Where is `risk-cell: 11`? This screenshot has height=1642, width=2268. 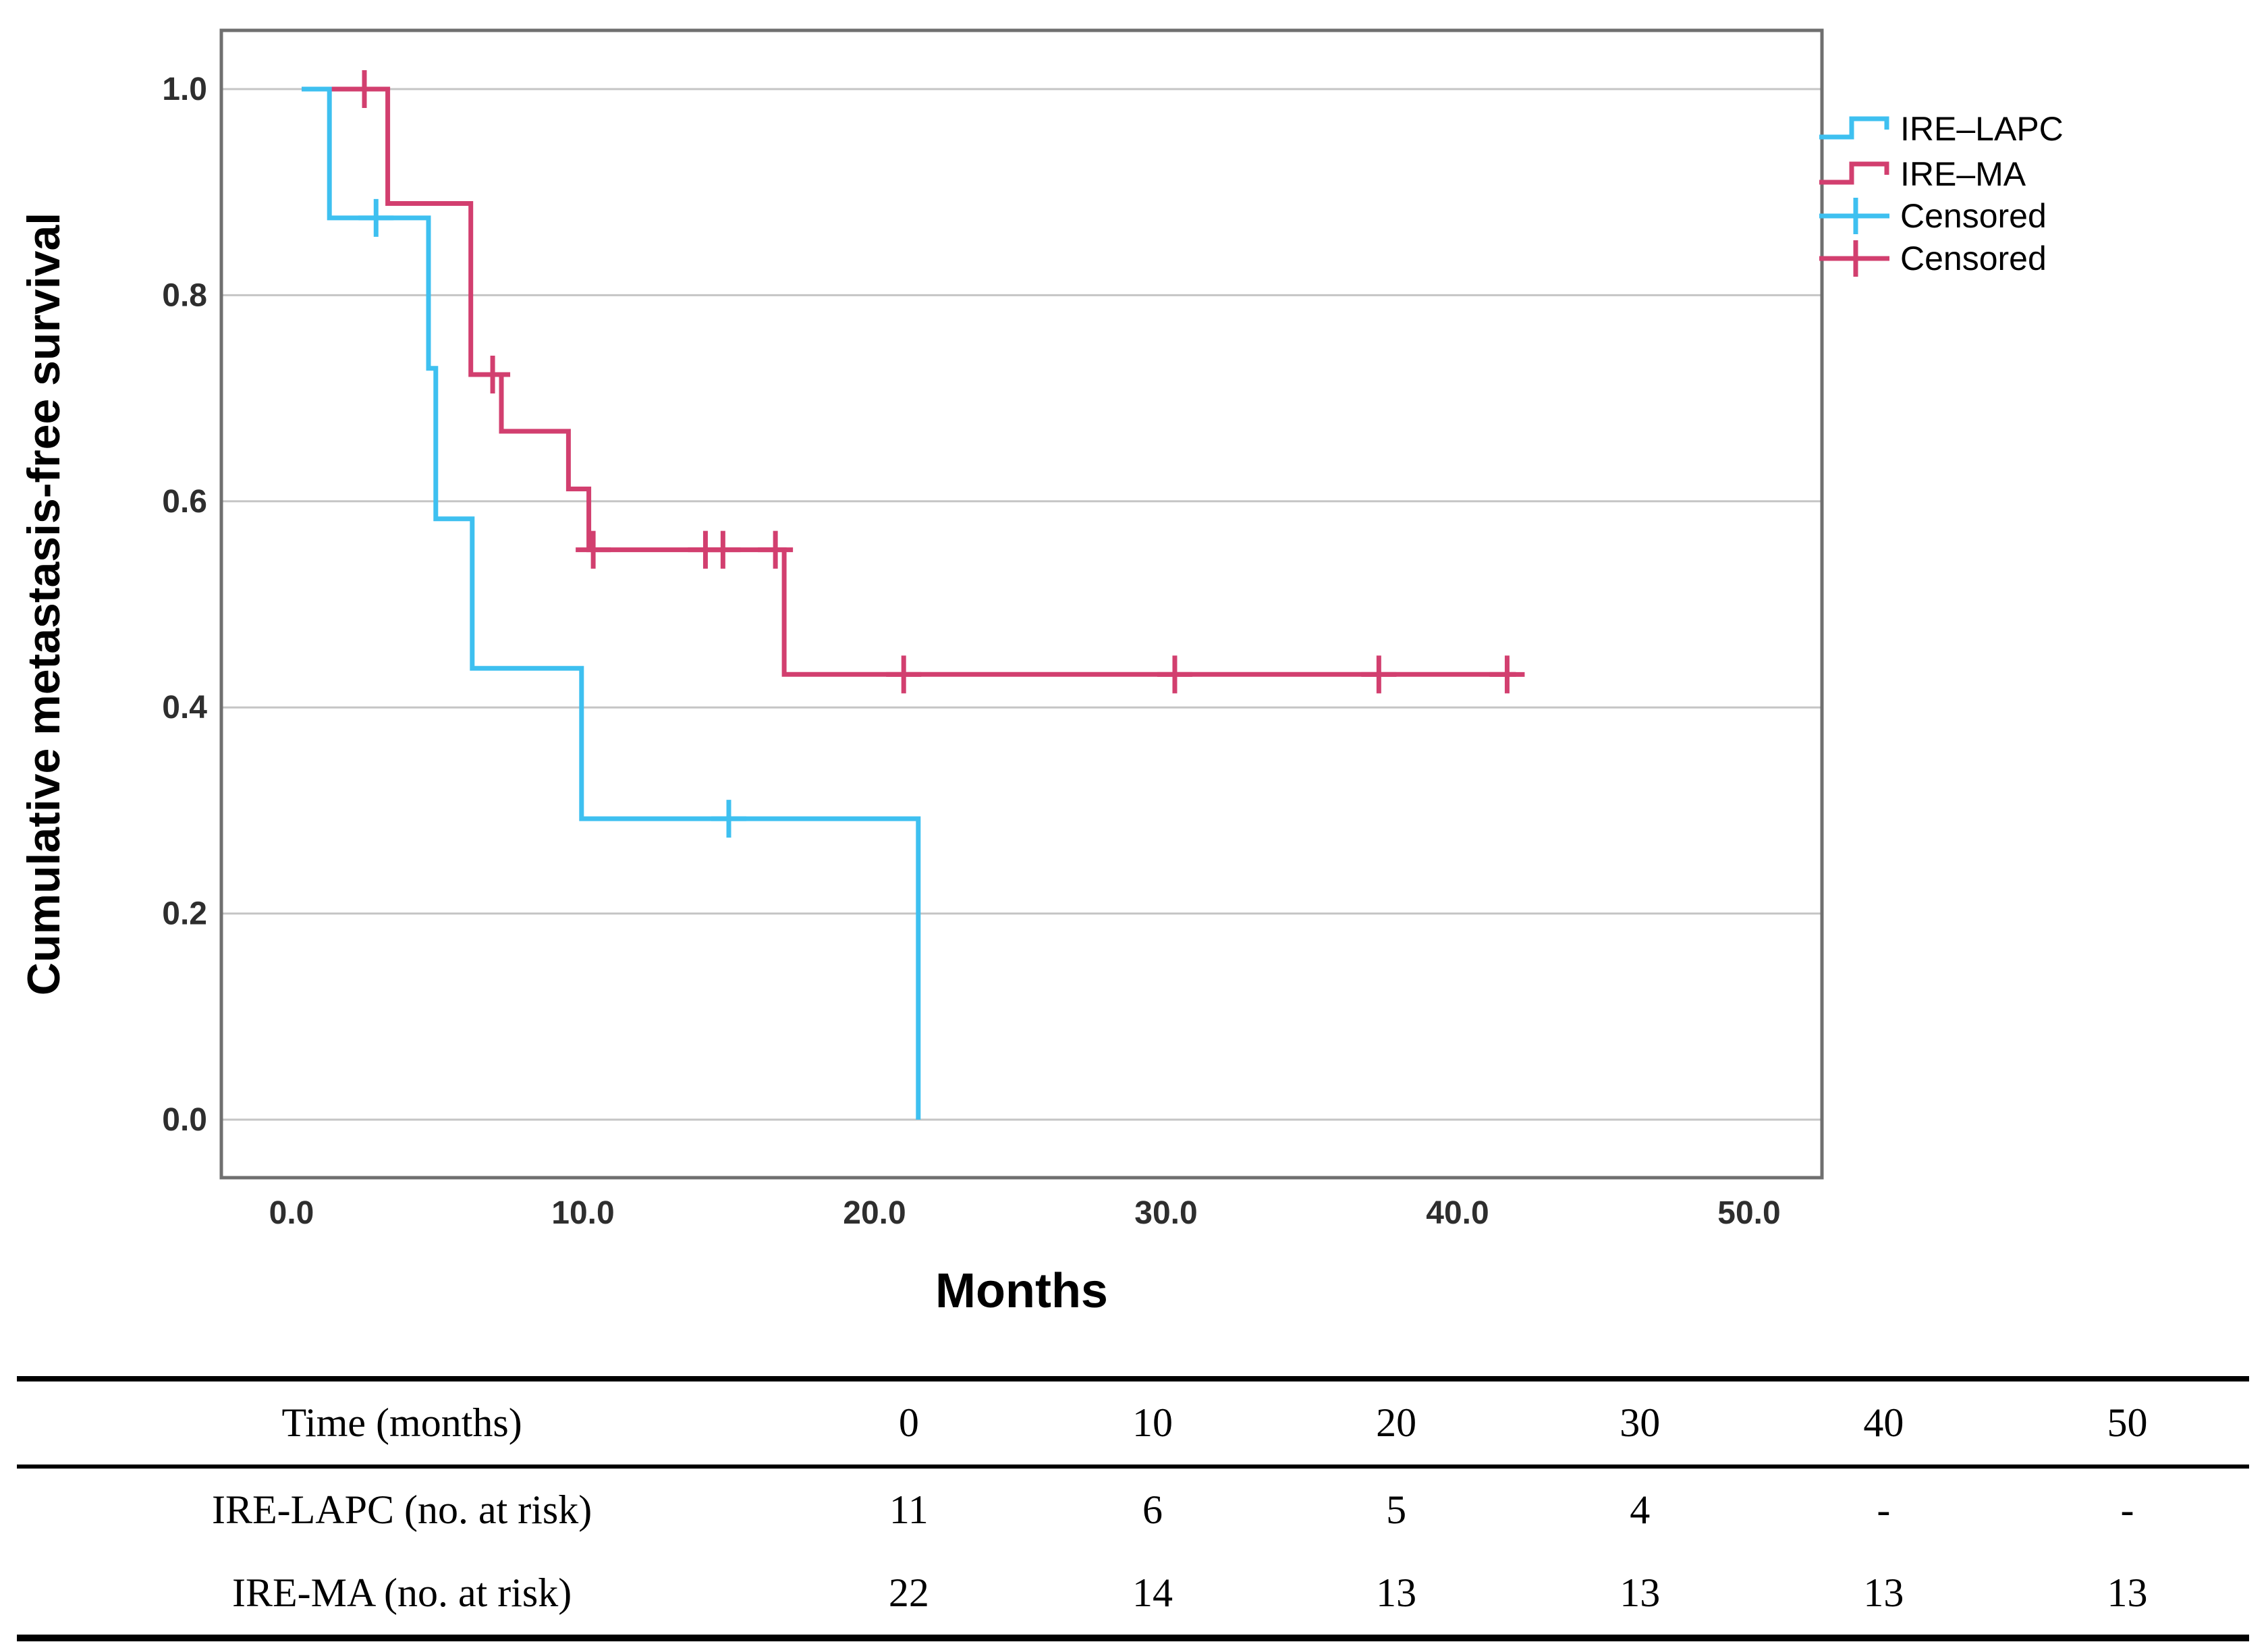
risk-cell: 11 is located at coordinates (909, 1509).